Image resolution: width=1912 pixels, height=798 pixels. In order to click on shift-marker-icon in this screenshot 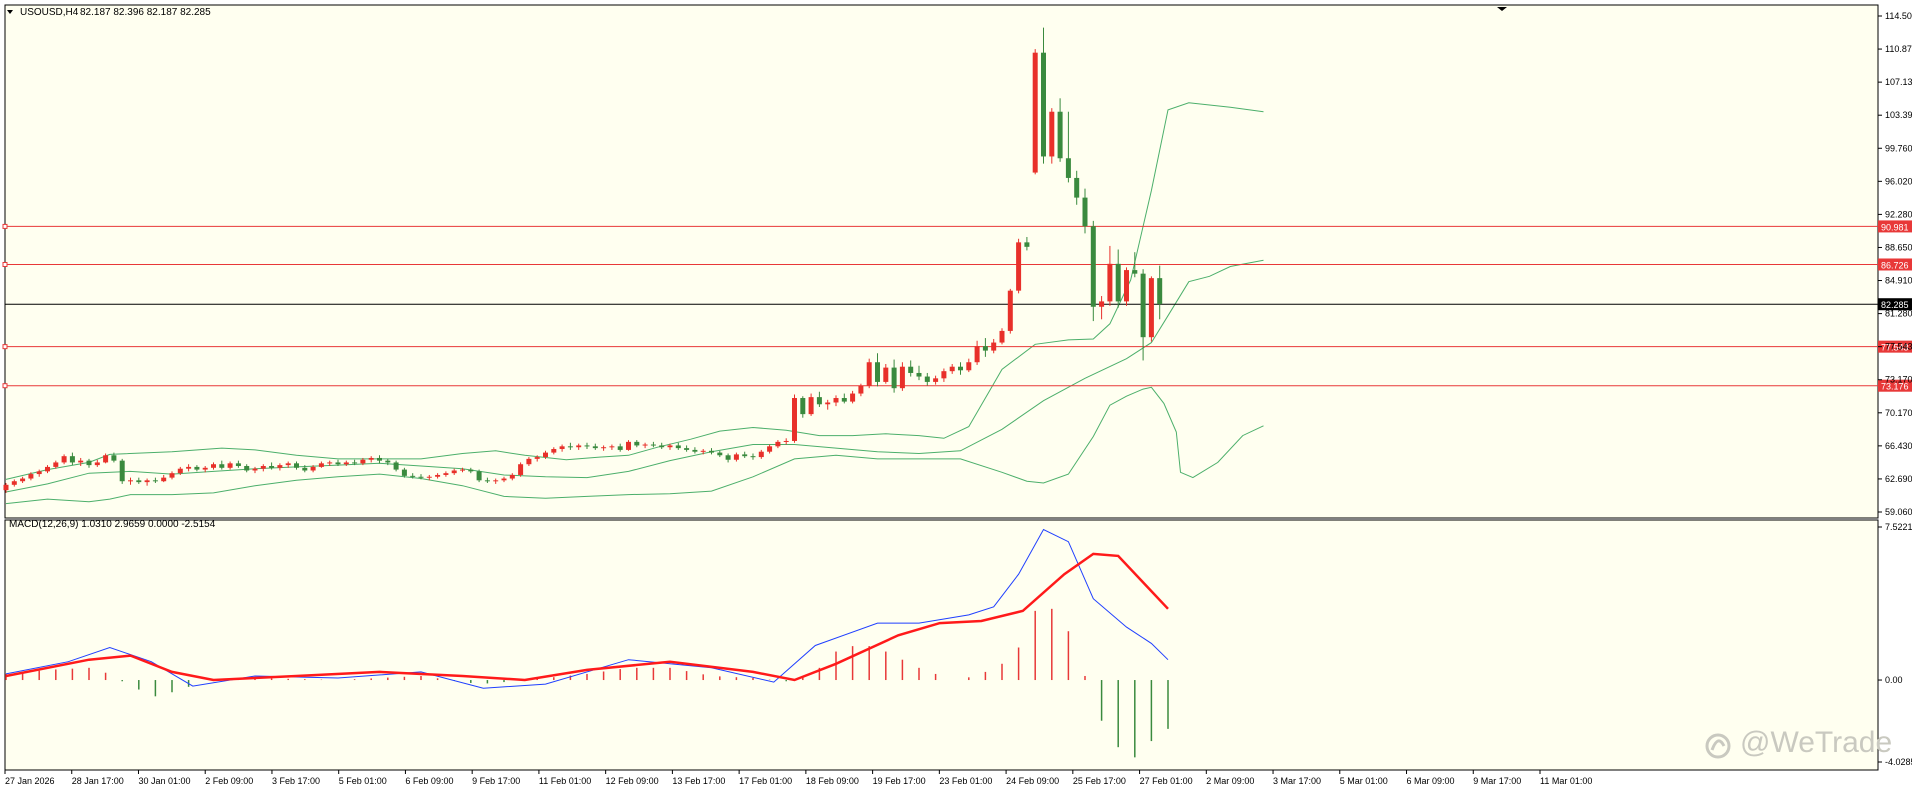, I will do `click(1502, 9)`.